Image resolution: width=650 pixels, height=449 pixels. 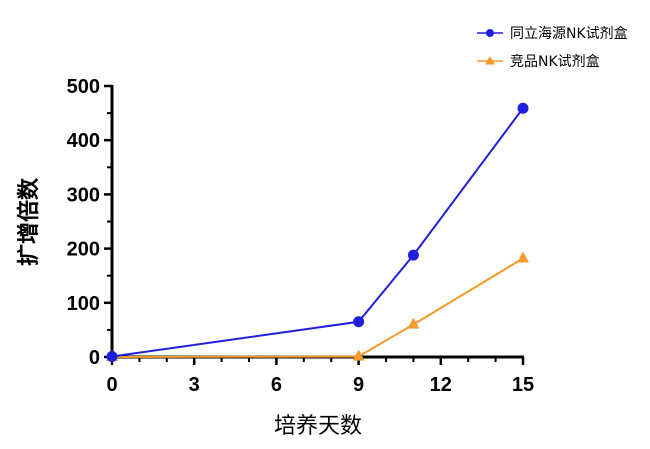 What do you see at coordinates (194, 385) in the screenshot?
I see `x-tick-label: 3` at bounding box center [194, 385].